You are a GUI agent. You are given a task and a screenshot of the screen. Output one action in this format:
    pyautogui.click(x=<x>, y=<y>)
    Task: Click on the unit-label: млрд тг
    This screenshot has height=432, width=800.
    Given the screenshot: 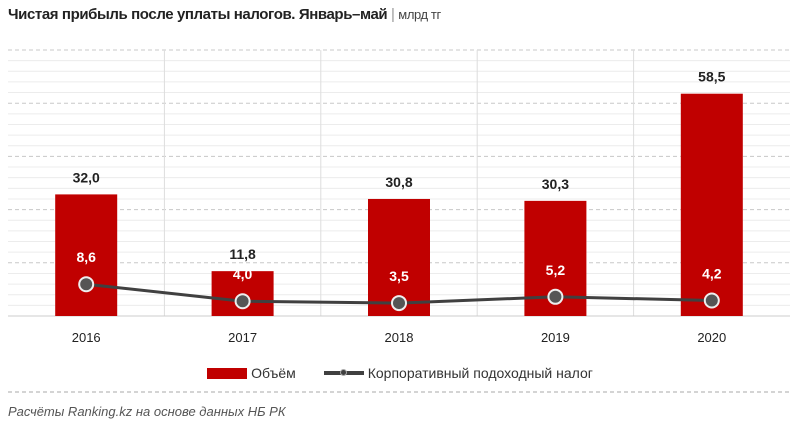 What is the action you would take?
    pyautogui.click(x=419, y=14)
    